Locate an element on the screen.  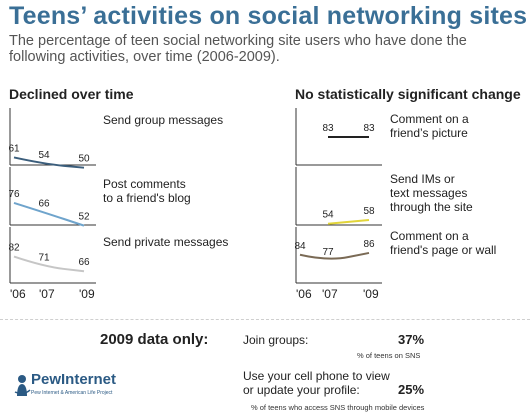
data-label: 76 is located at coordinates (14, 194).